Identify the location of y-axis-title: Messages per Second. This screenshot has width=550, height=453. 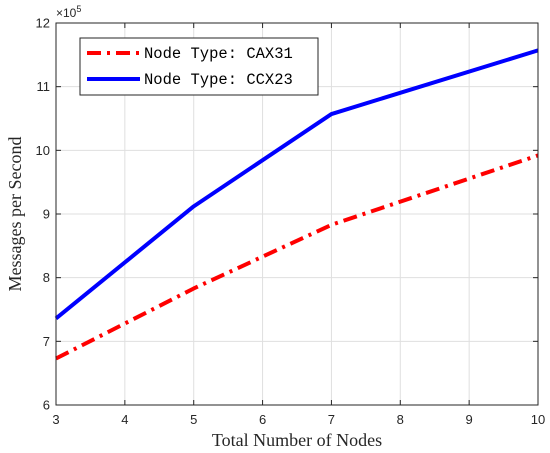
(15, 214).